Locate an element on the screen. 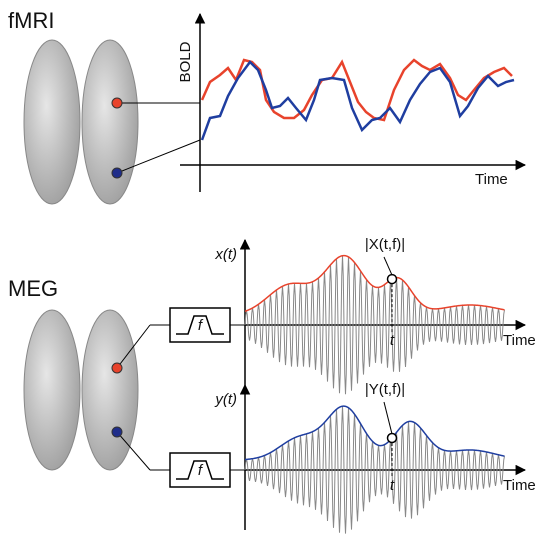  signal-label: x(t) is located at coordinates (225, 254).